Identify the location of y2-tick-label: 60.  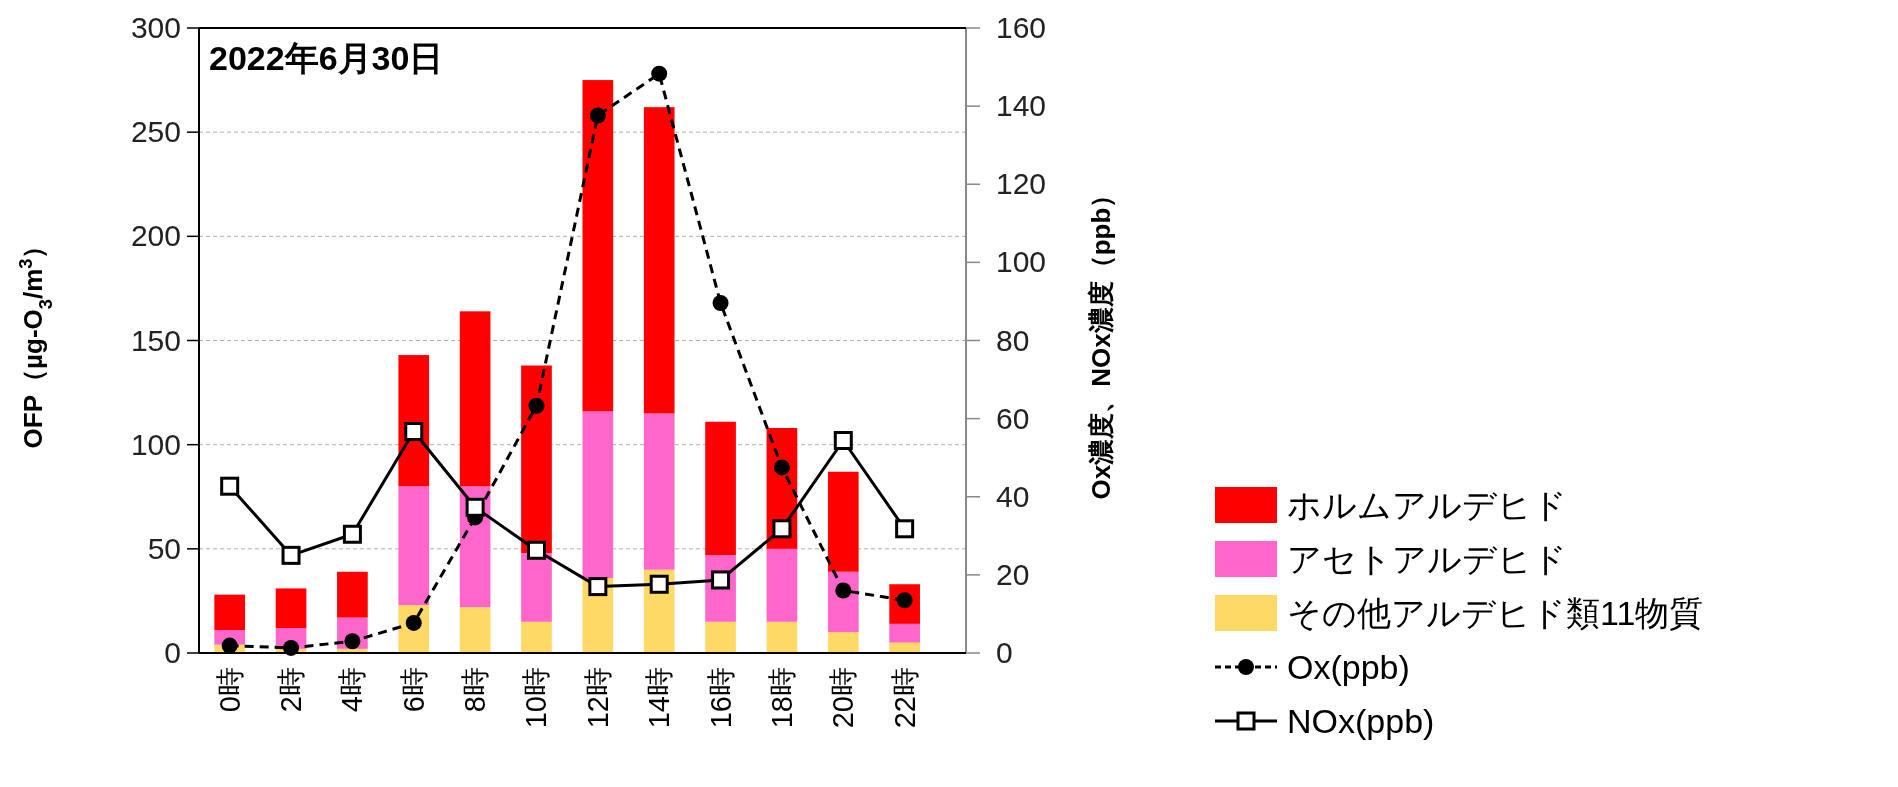
(1013, 418).